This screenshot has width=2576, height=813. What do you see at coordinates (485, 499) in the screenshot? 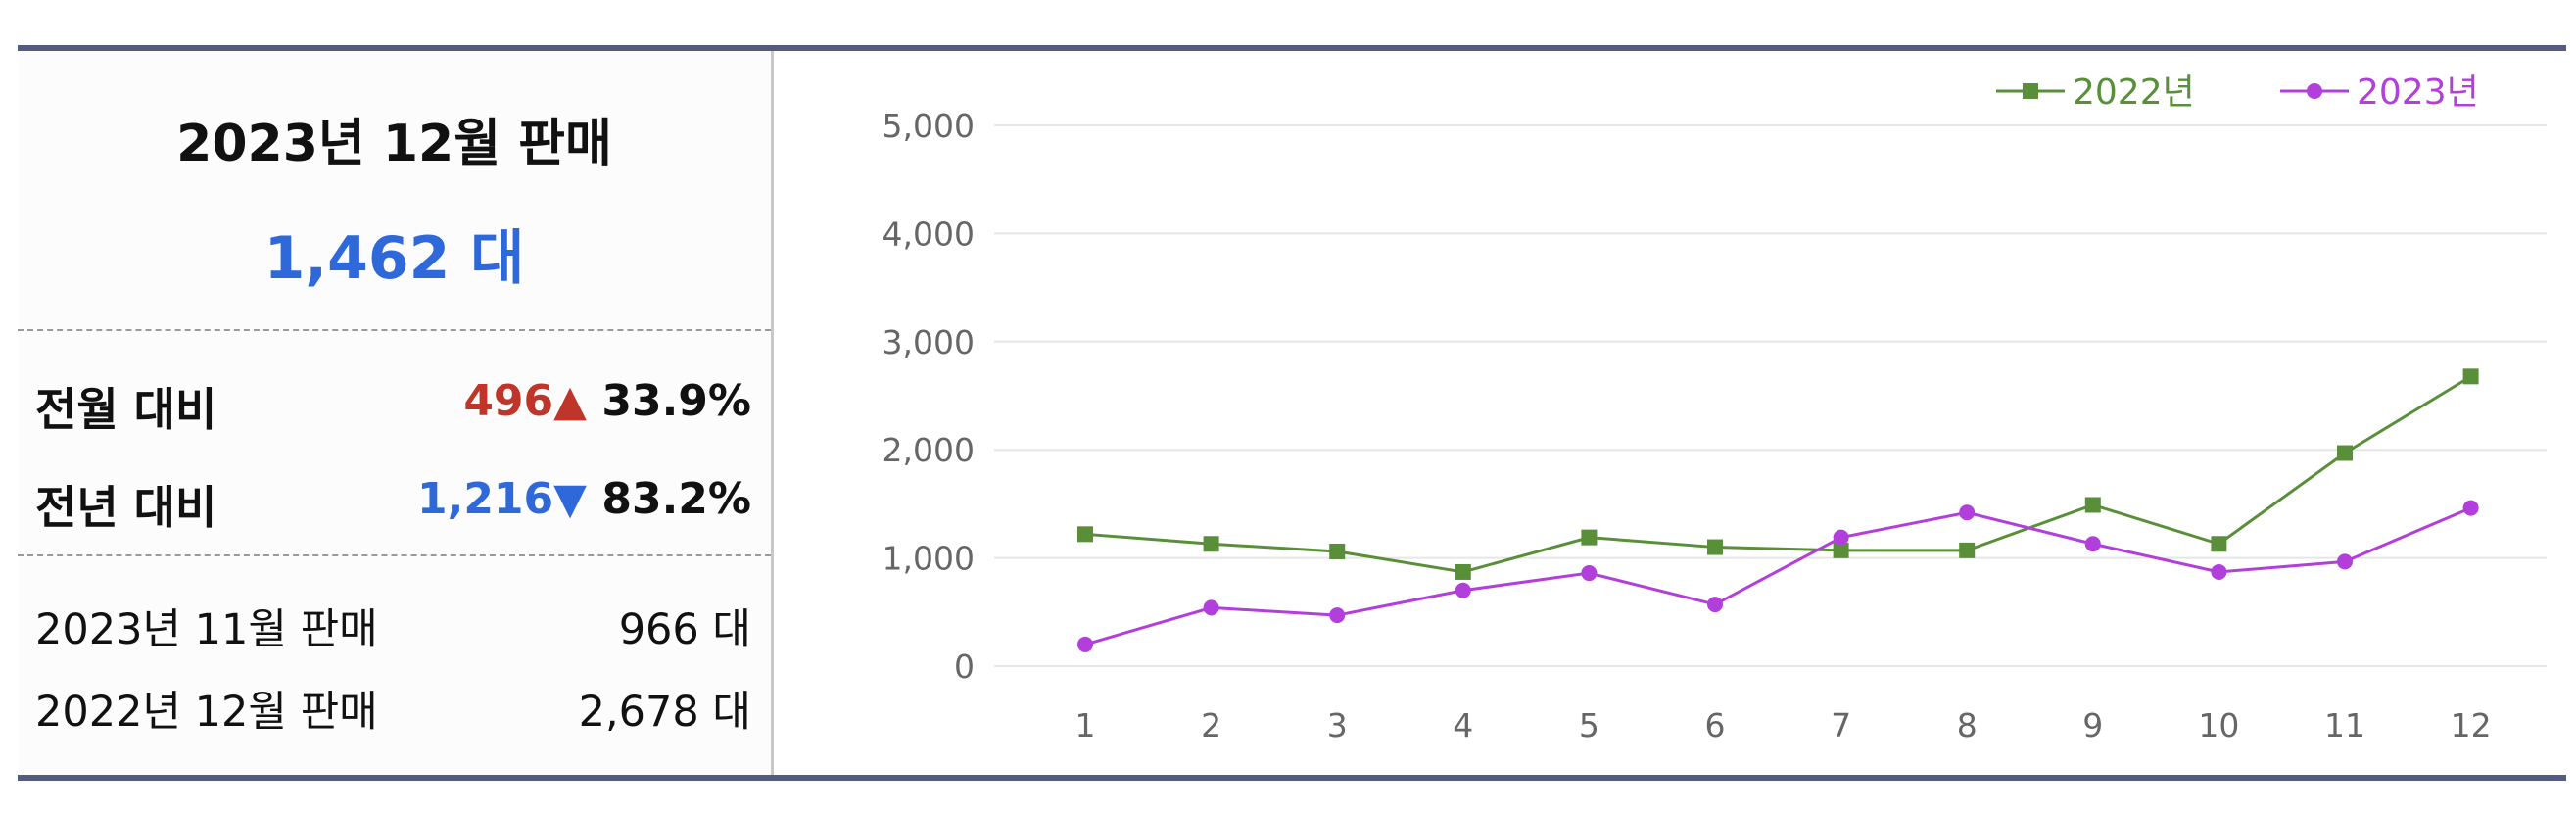
I see `yoy-diff: 1,216` at bounding box center [485, 499].